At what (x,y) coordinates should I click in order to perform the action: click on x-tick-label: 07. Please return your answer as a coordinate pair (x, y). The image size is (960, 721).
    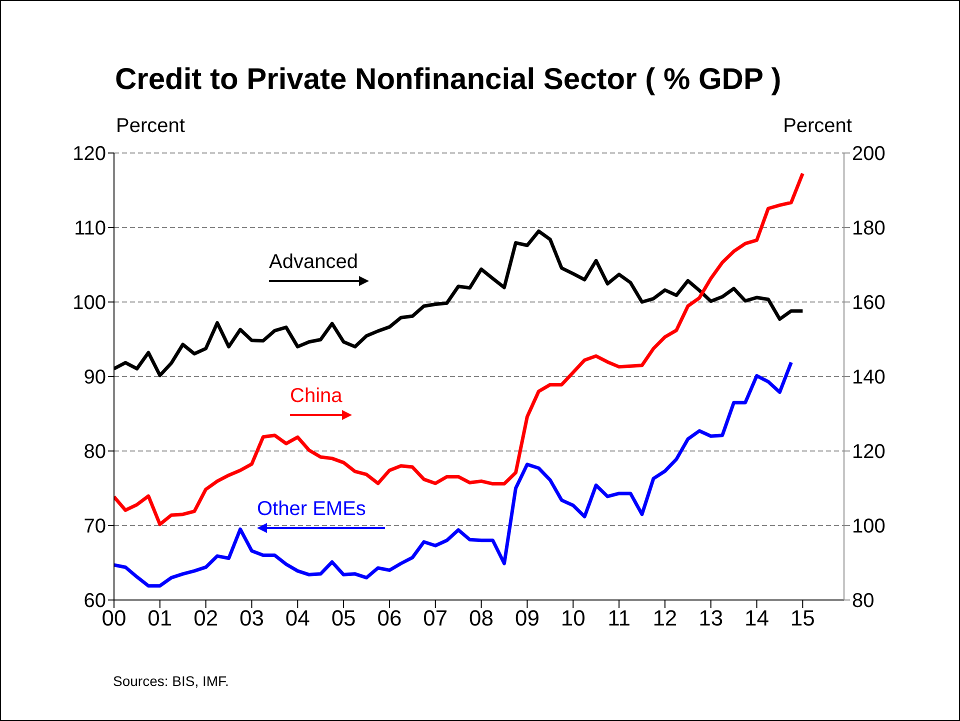
    Looking at the image, I should click on (435, 618).